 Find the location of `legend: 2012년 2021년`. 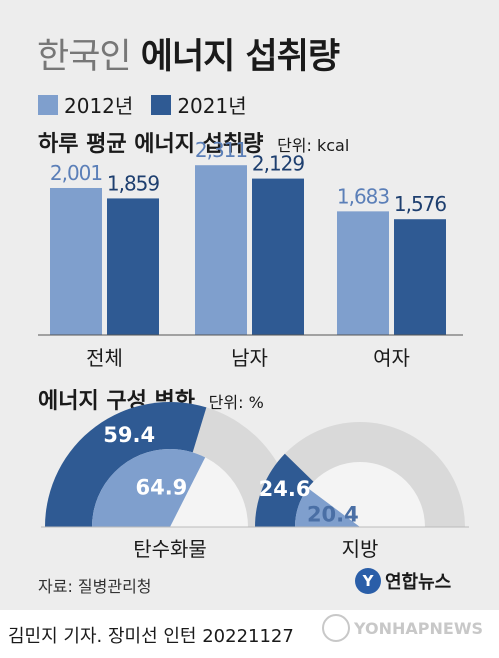

legend: 2012년 2021년 is located at coordinates (142, 104).